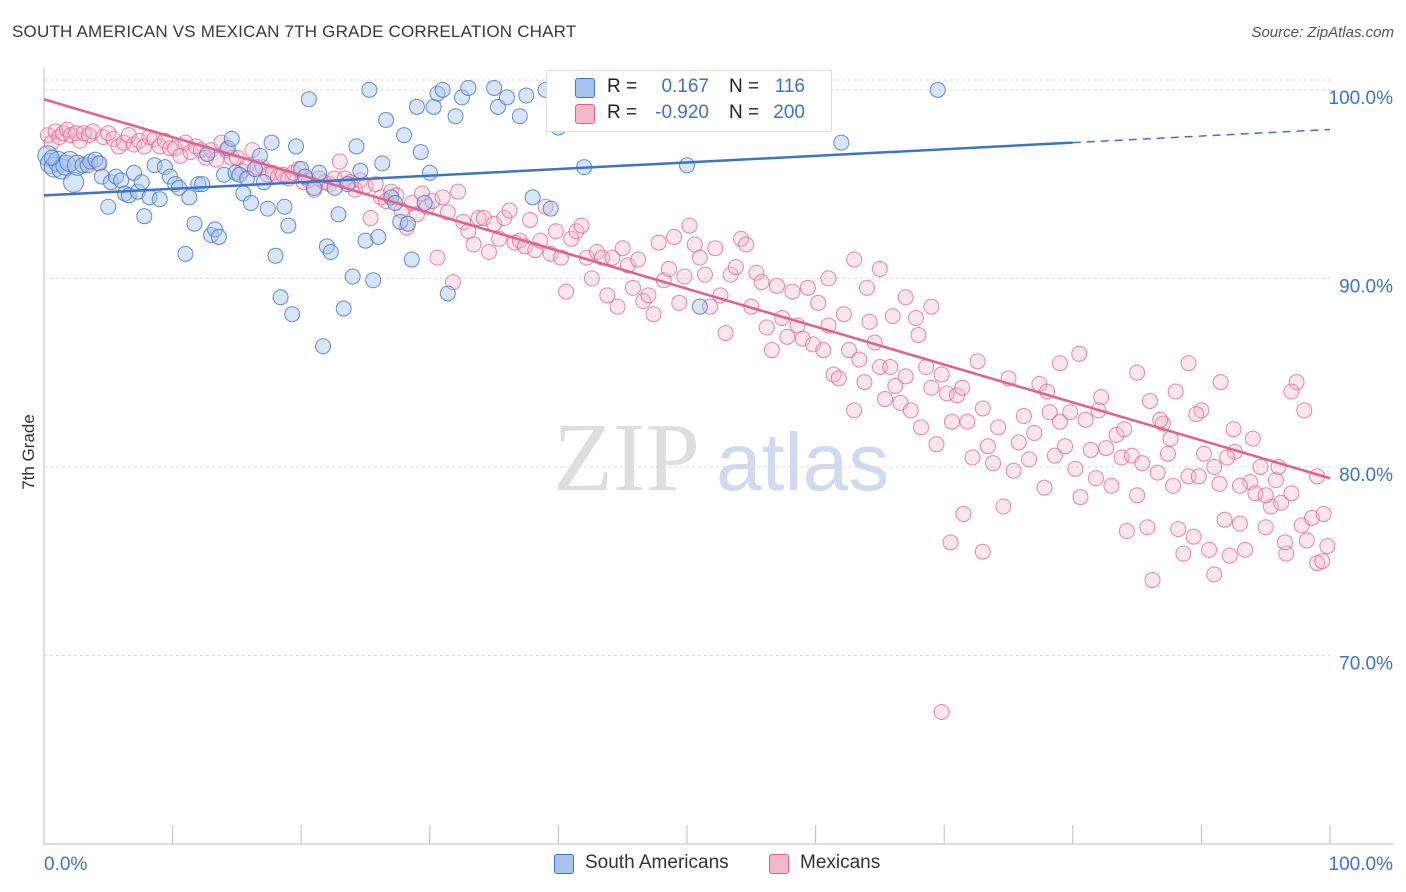 This screenshot has height=892, width=1406. I want to click on legend-r-value: -0.920, so click(682, 112).